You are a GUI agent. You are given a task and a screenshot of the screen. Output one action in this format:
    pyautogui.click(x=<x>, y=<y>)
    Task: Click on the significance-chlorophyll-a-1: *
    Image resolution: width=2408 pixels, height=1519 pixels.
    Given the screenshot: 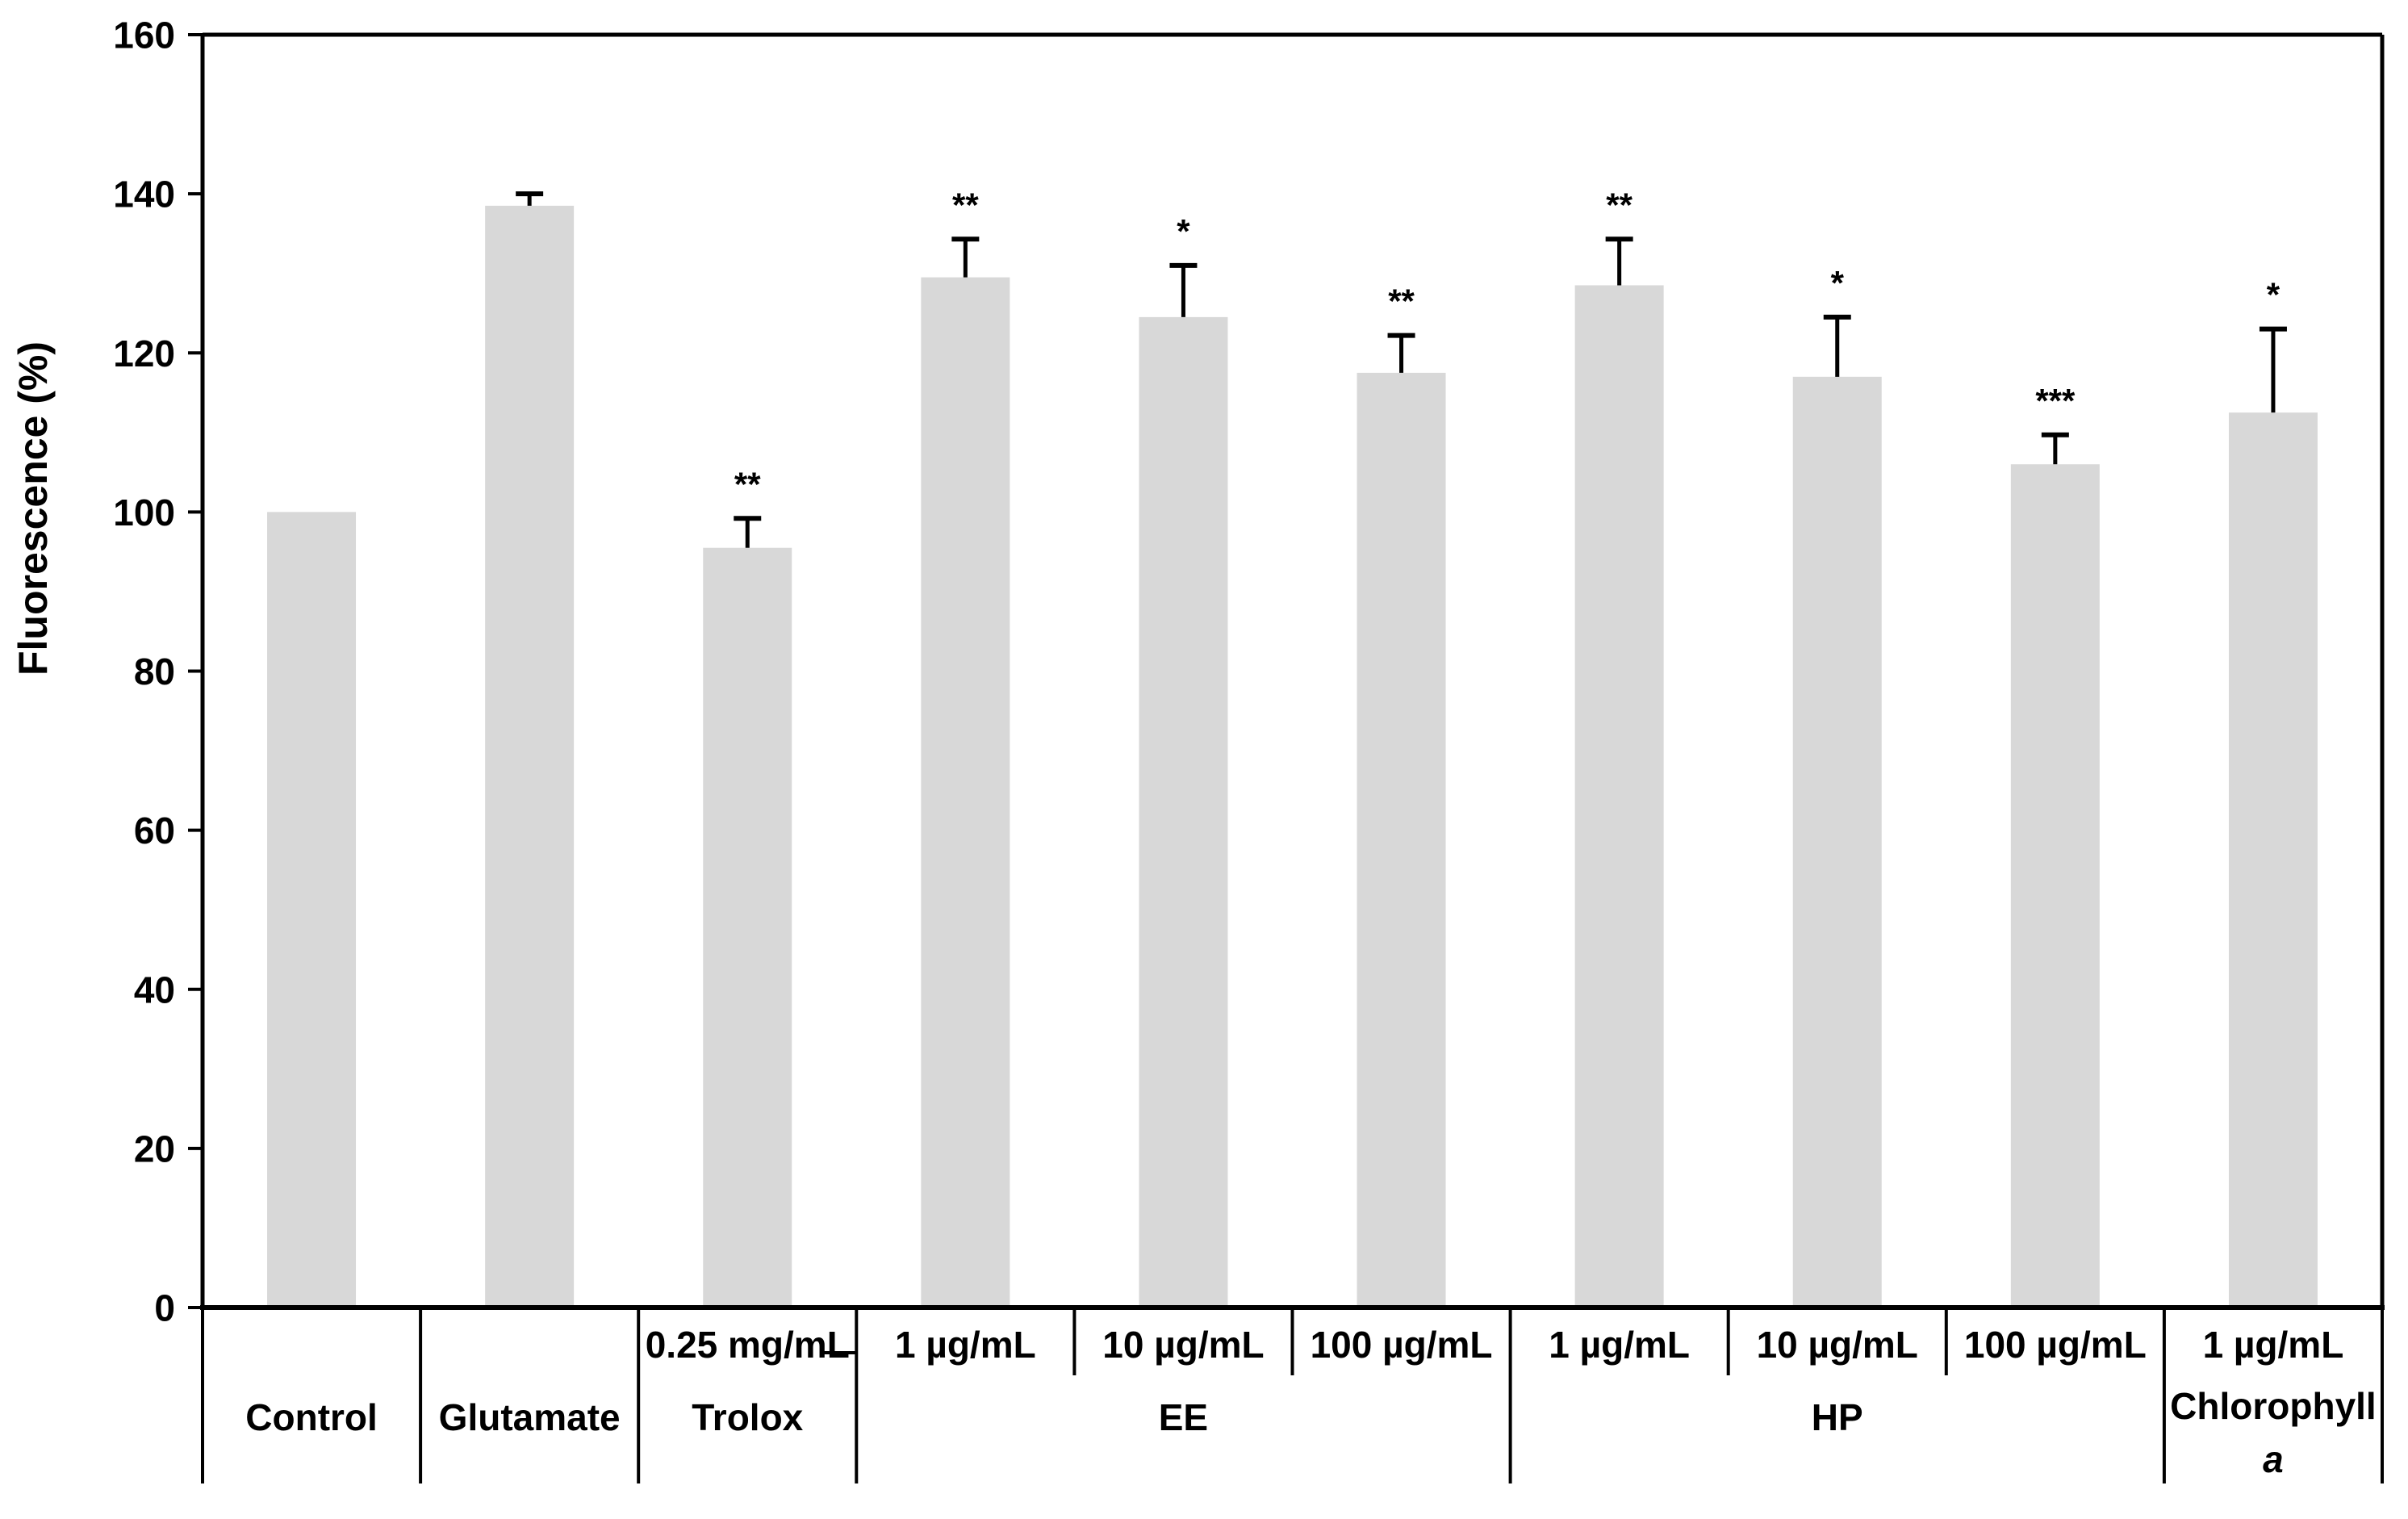 What is the action you would take?
    pyautogui.click(x=2273, y=295)
    